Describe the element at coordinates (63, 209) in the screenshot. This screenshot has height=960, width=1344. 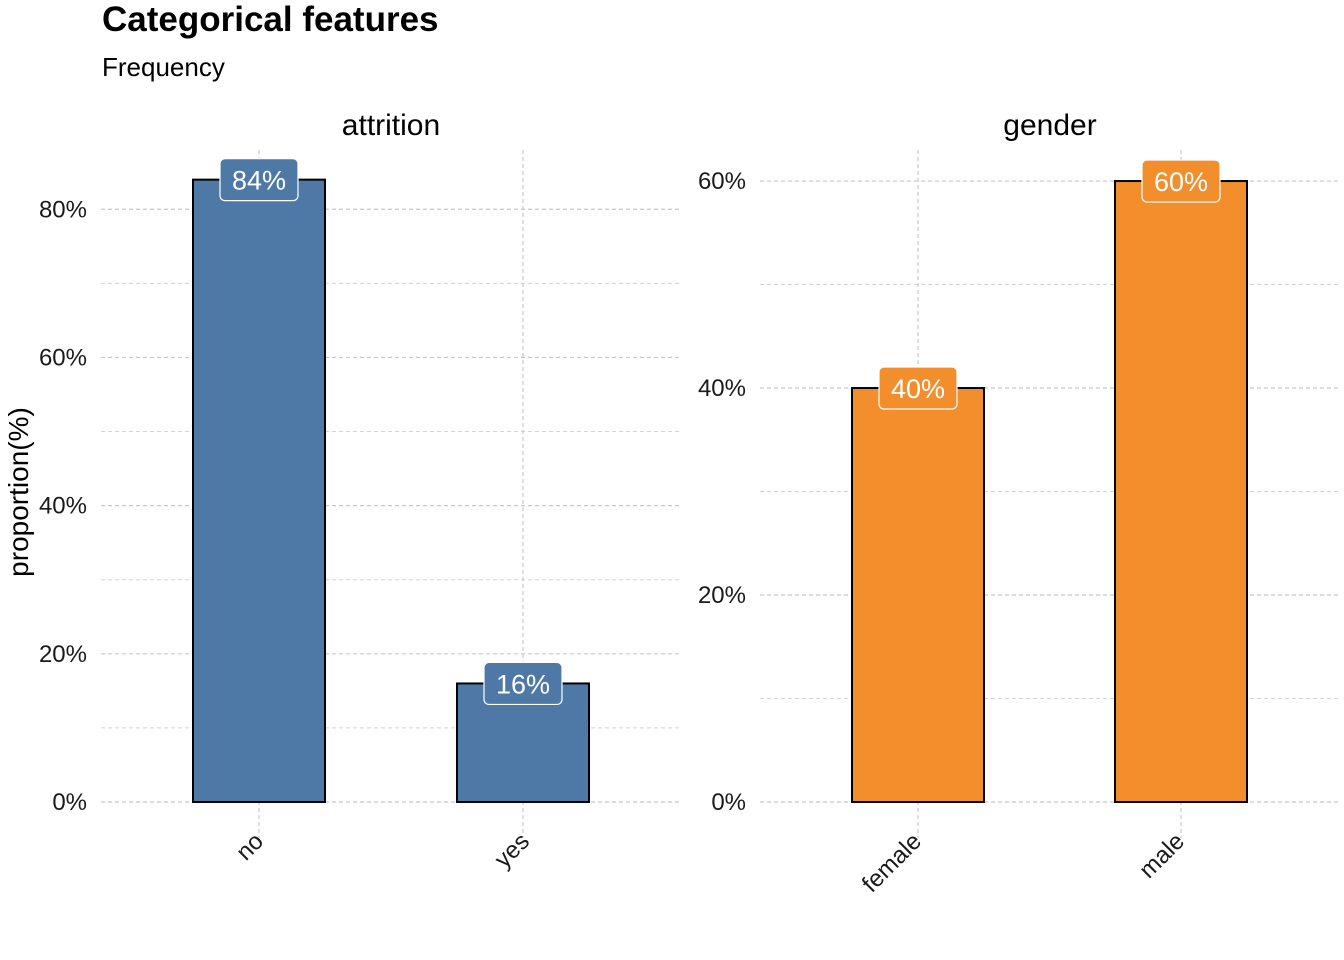
I see `y-tick-label: 80%` at that location.